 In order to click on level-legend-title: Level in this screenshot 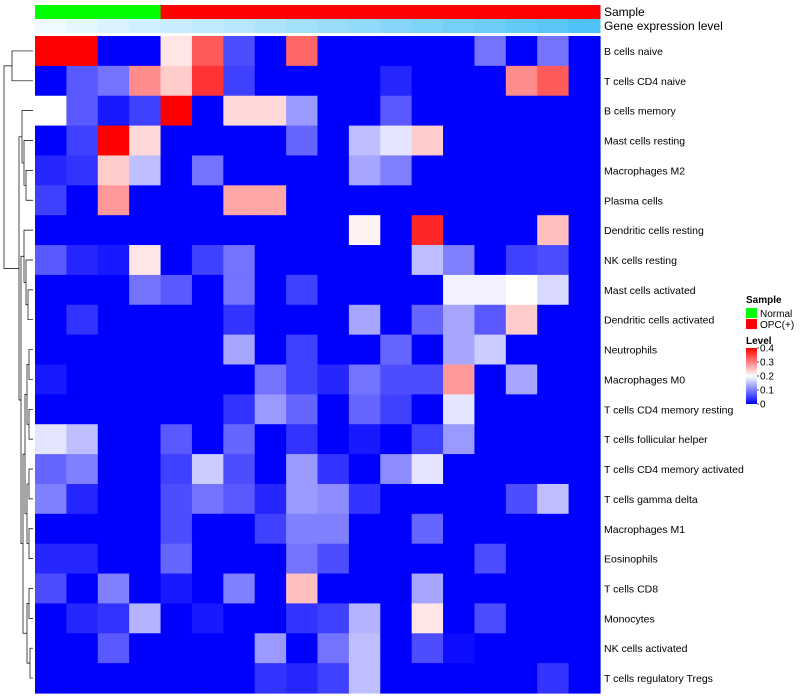, I will do `click(759, 341)`.